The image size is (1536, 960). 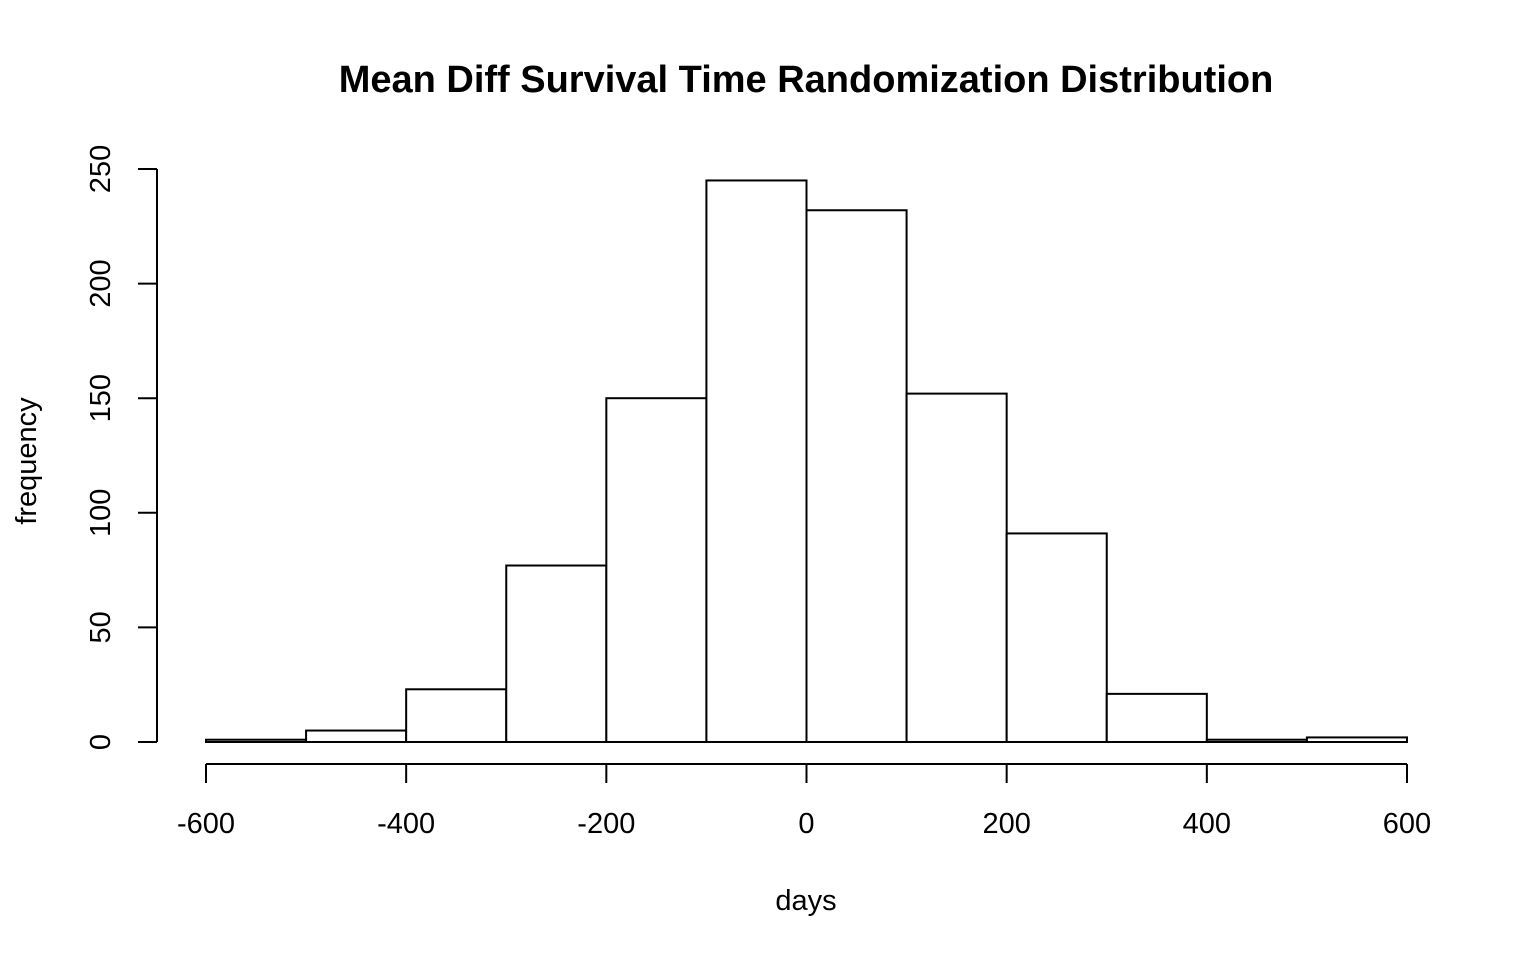 I want to click on x-axis: -600 -400 -200 0 200 400 600, so click(x=804, y=801).